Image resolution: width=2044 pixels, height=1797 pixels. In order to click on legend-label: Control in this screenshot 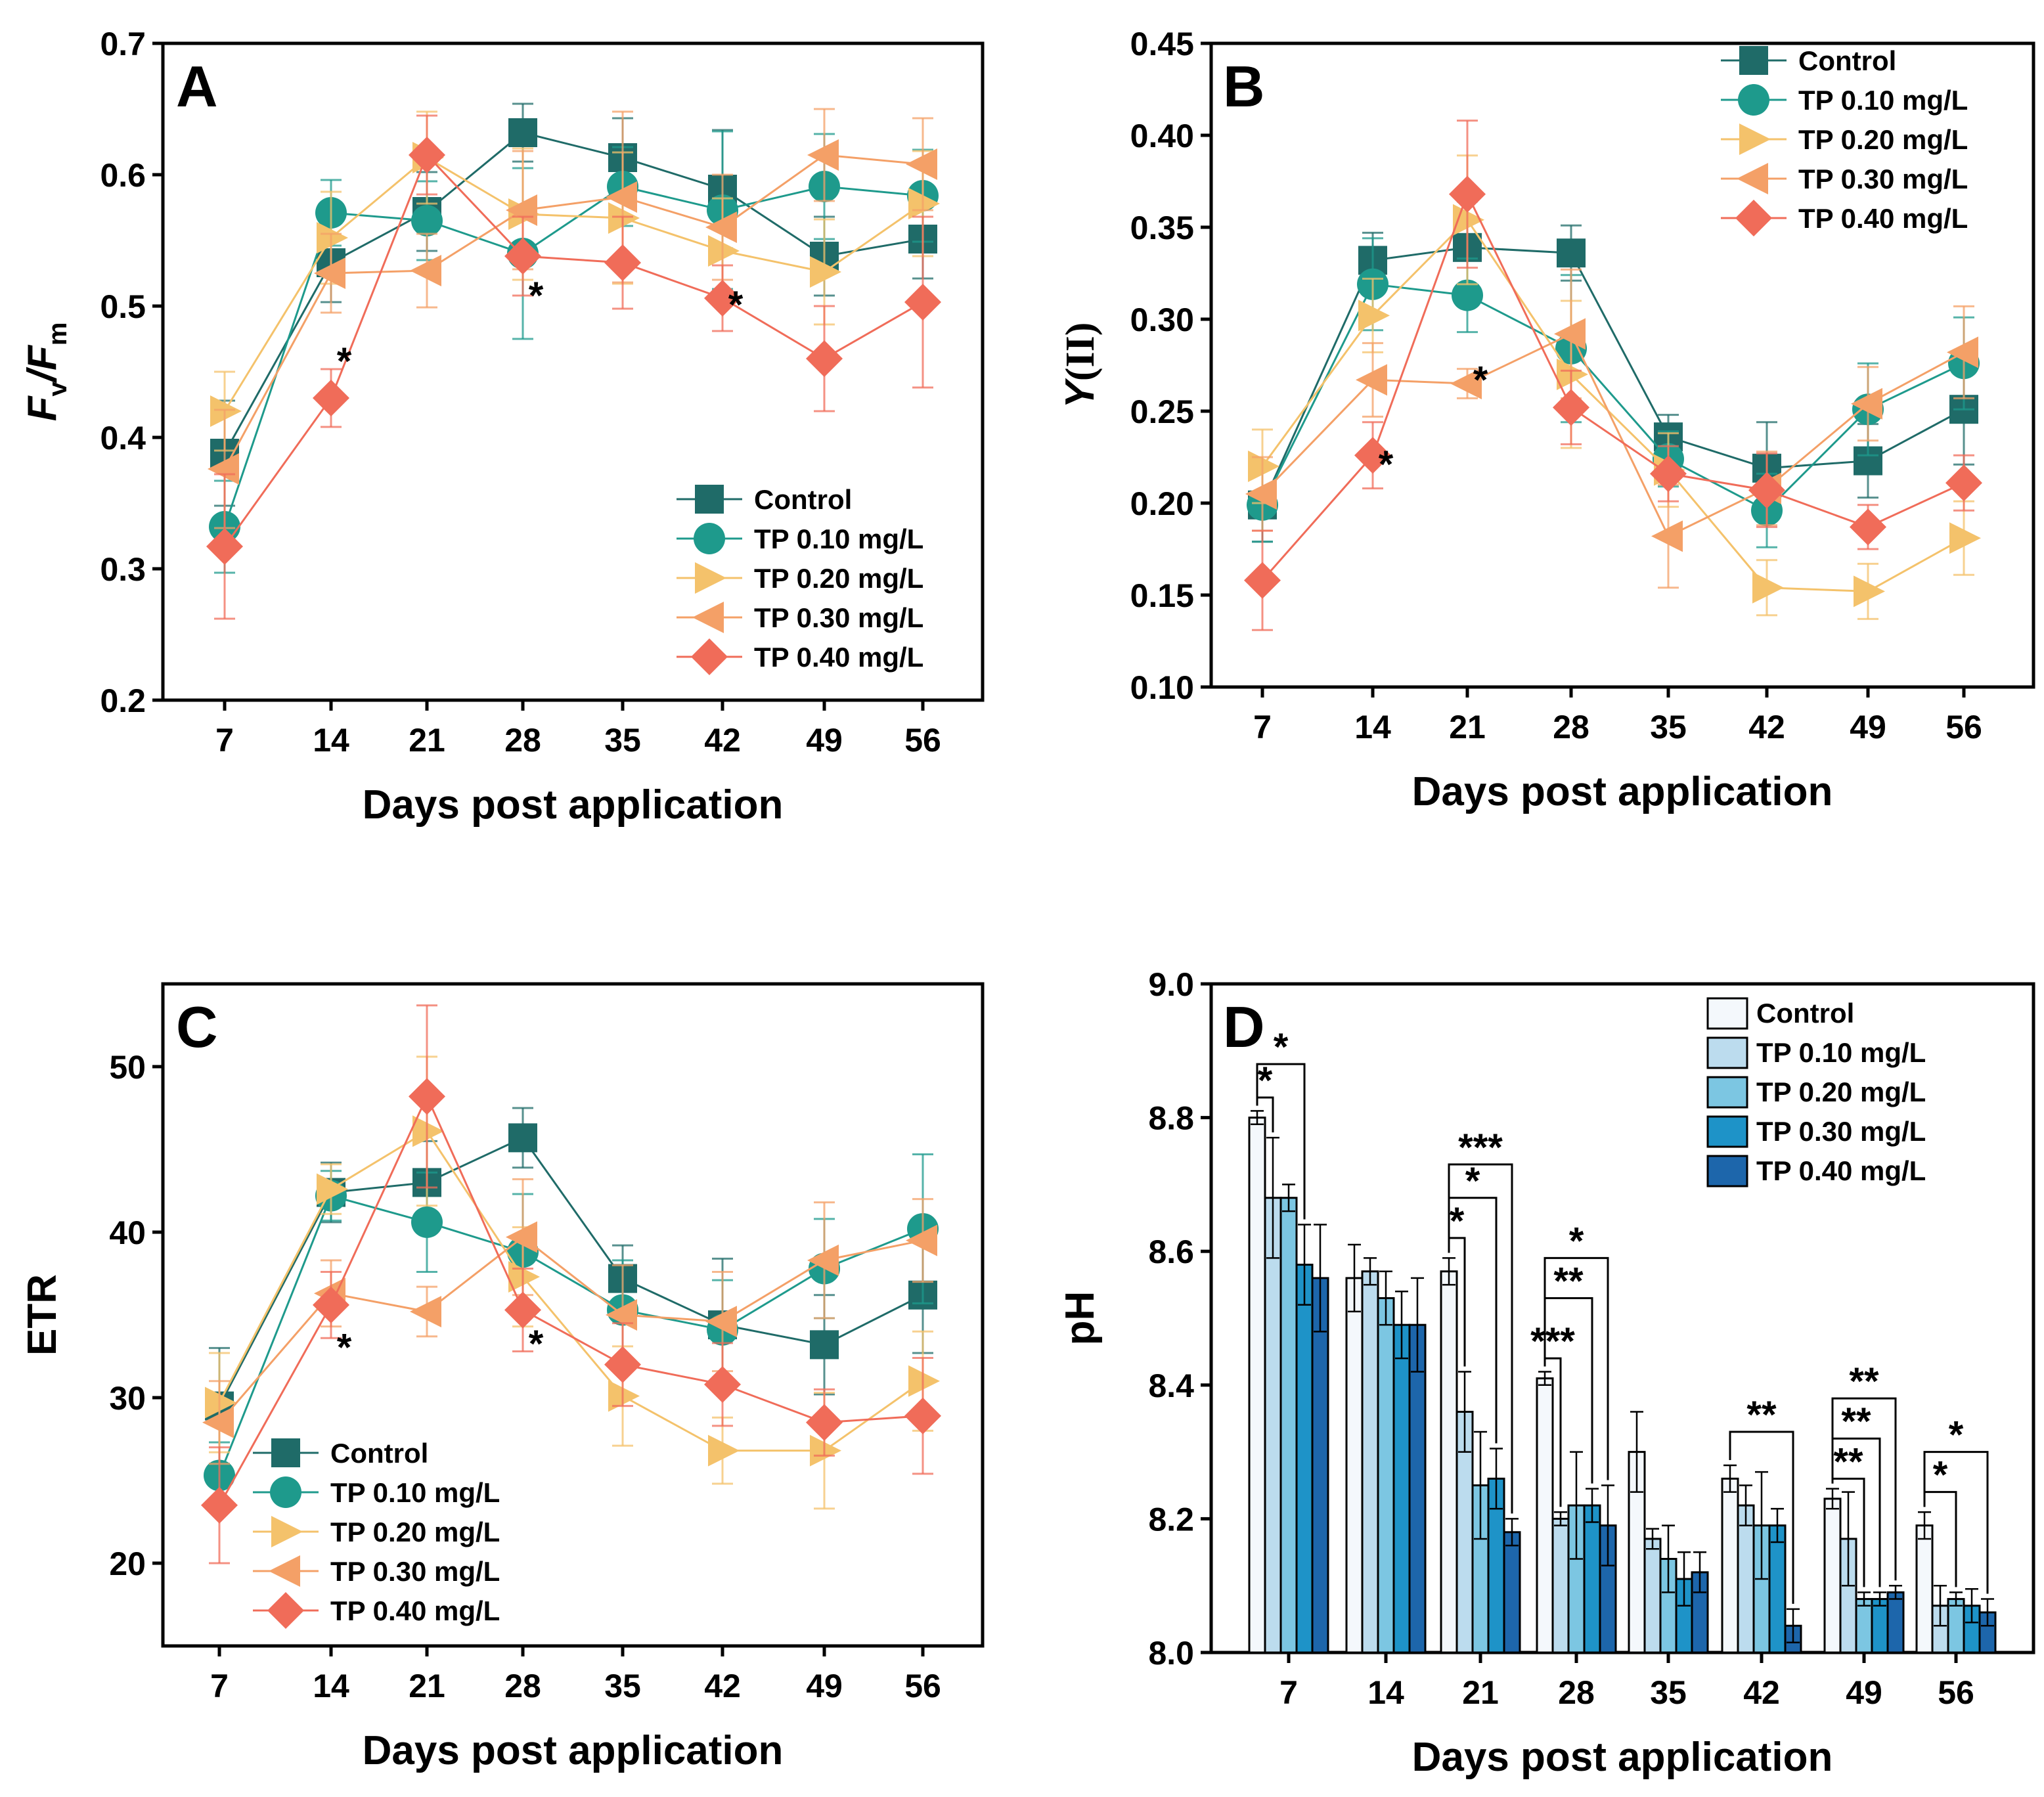, I will do `click(803, 499)`.